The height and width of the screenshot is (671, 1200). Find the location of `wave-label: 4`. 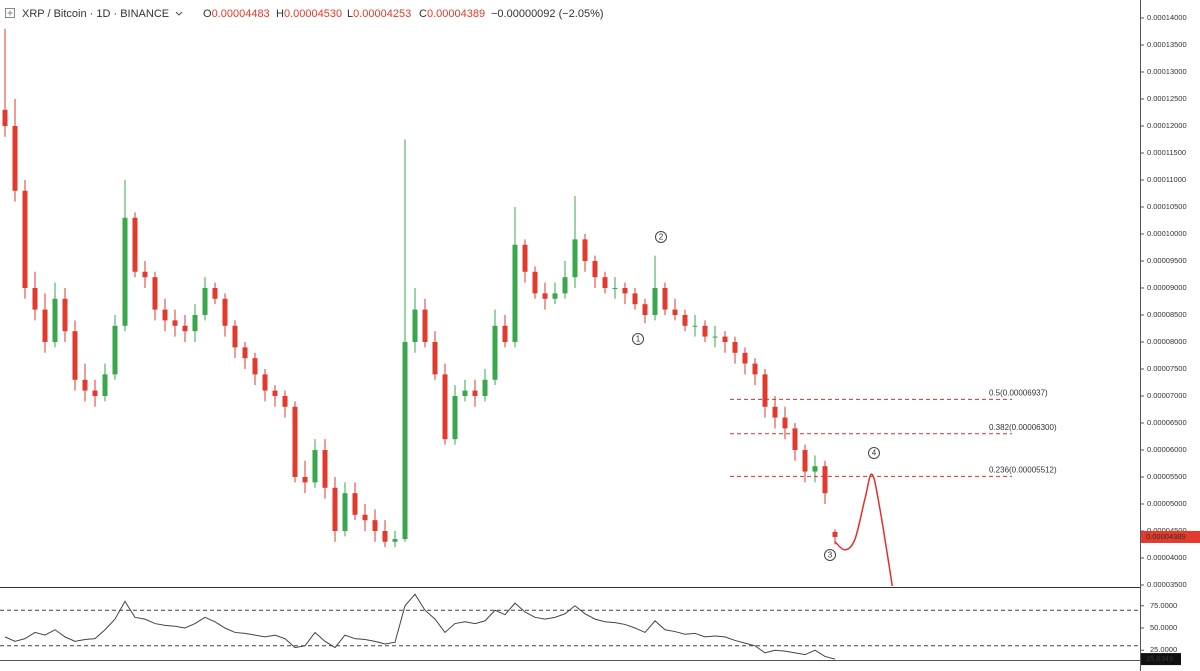

wave-label: 4 is located at coordinates (874, 453).